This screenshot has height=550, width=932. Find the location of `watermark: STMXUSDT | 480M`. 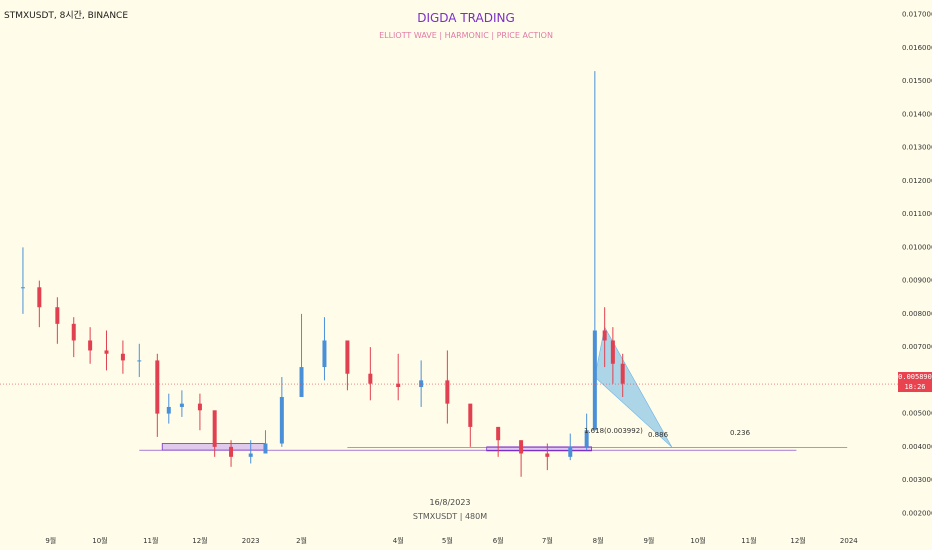

watermark: STMXUSDT | 480M is located at coordinates (450, 516).